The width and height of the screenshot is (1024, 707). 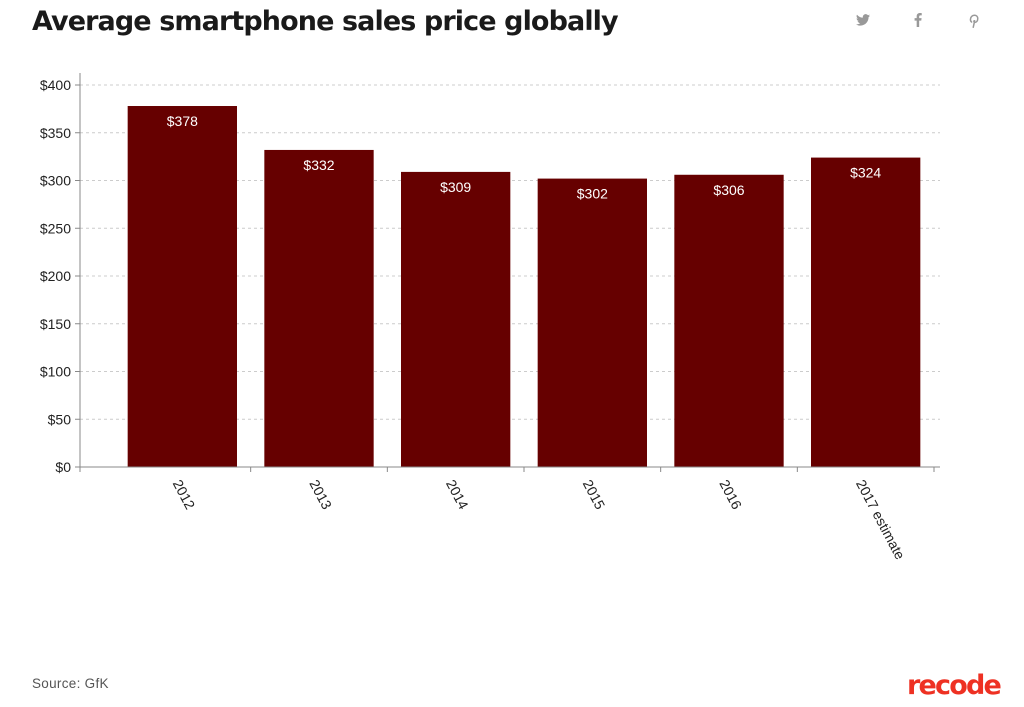 What do you see at coordinates (182, 121) in the screenshot?
I see `bar-value-label: $378` at bounding box center [182, 121].